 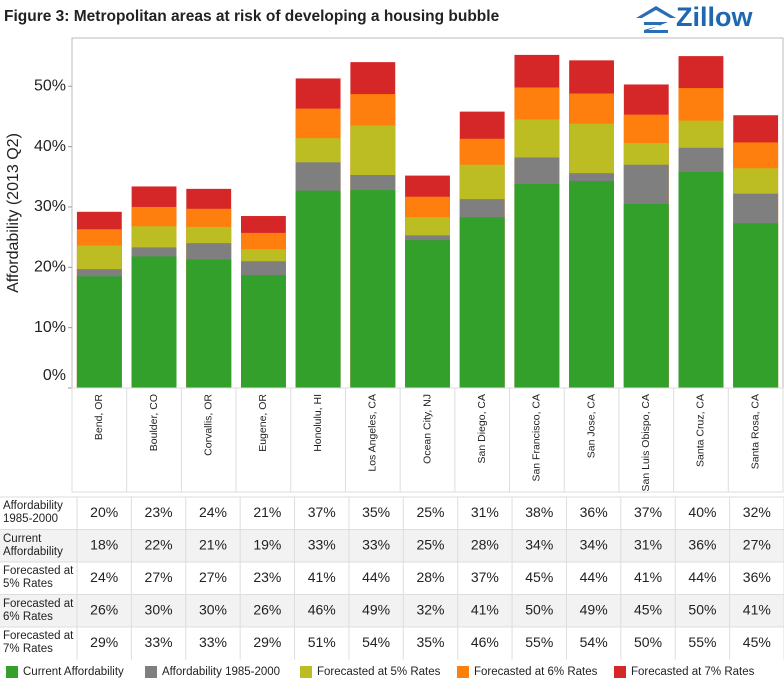 I want to click on table-cell: 18%, so click(x=104, y=544).